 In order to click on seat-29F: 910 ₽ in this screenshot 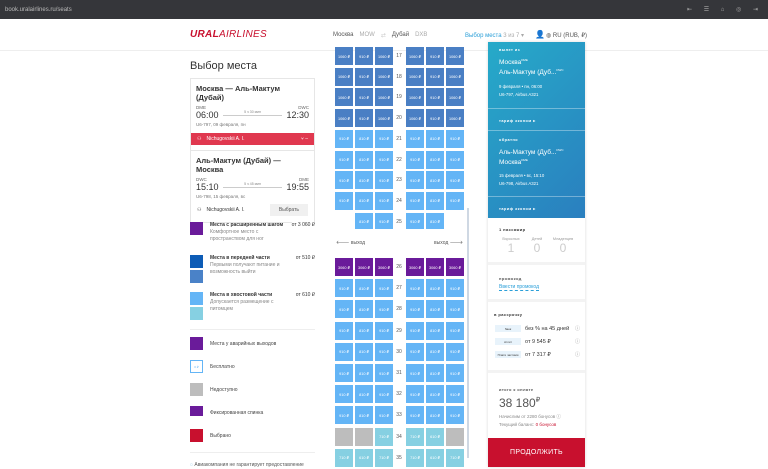, I will do `click(455, 330)`.